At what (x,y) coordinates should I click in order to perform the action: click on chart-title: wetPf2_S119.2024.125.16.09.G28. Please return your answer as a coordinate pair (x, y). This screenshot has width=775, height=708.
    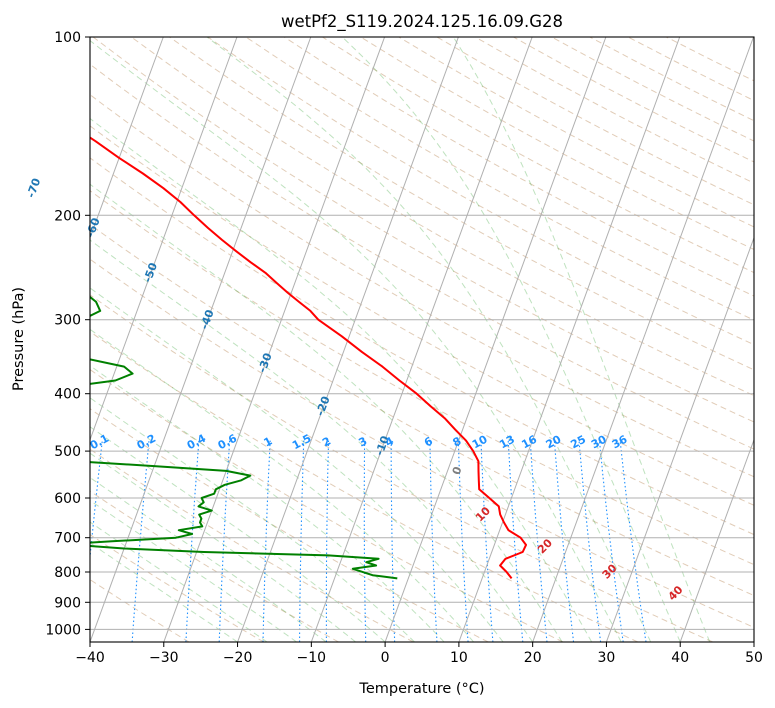
    Looking at the image, I should click on (422, 22).